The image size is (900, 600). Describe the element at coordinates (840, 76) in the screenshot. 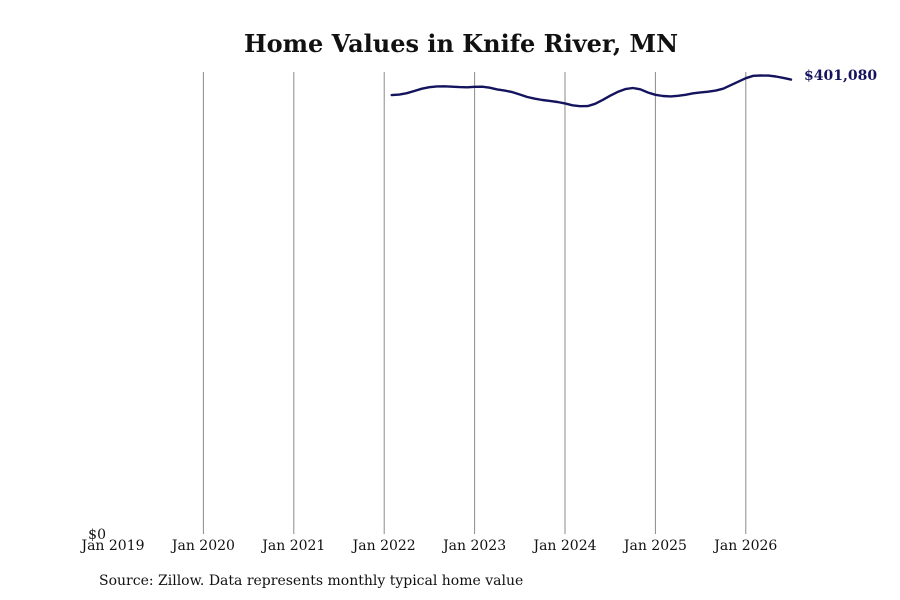

I see `end-value-label: $401,080` at that location.